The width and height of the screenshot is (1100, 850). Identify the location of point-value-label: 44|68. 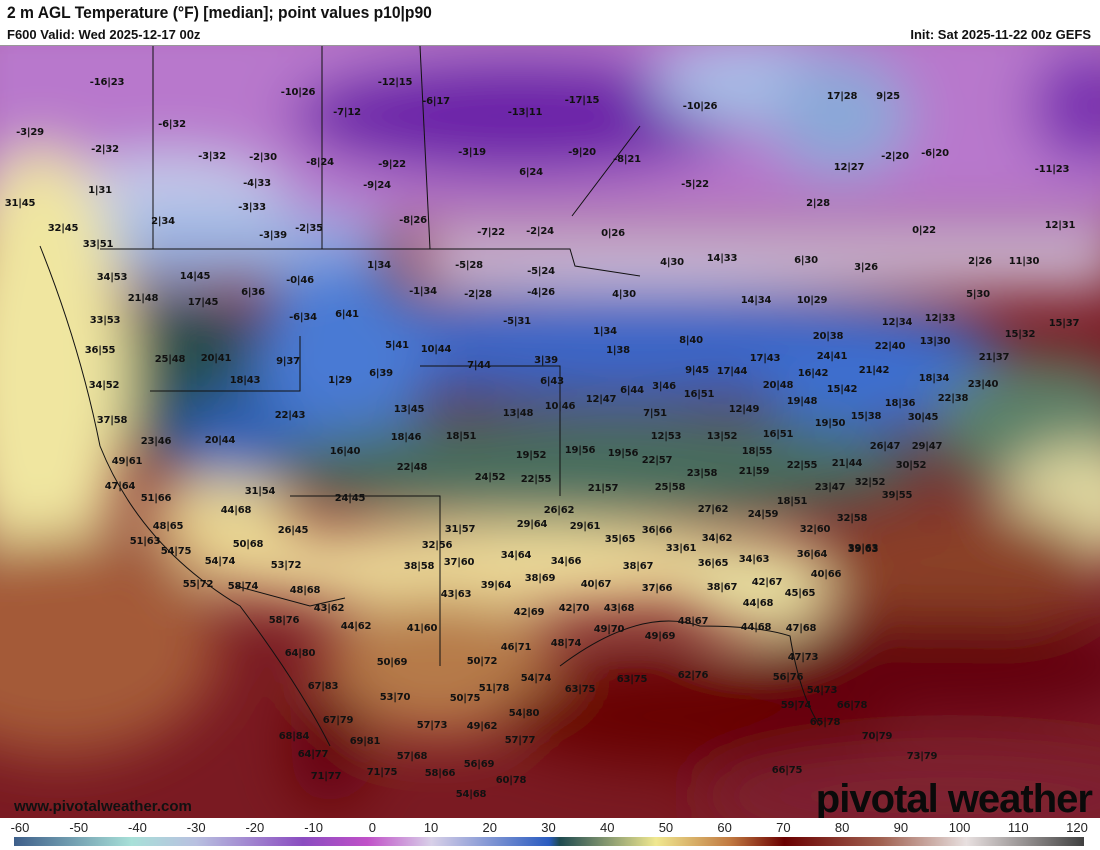
(236, 510).